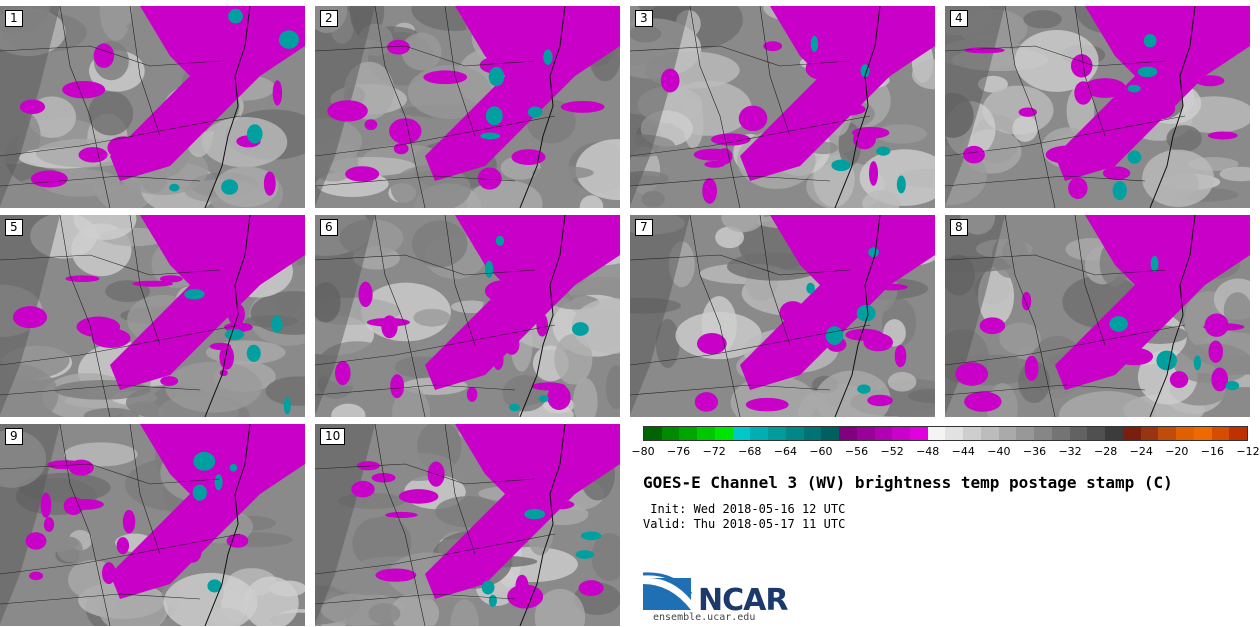 This screenshot has width=1260, height=627. I want to click on panel-number-label: 10, so click(333, 436).